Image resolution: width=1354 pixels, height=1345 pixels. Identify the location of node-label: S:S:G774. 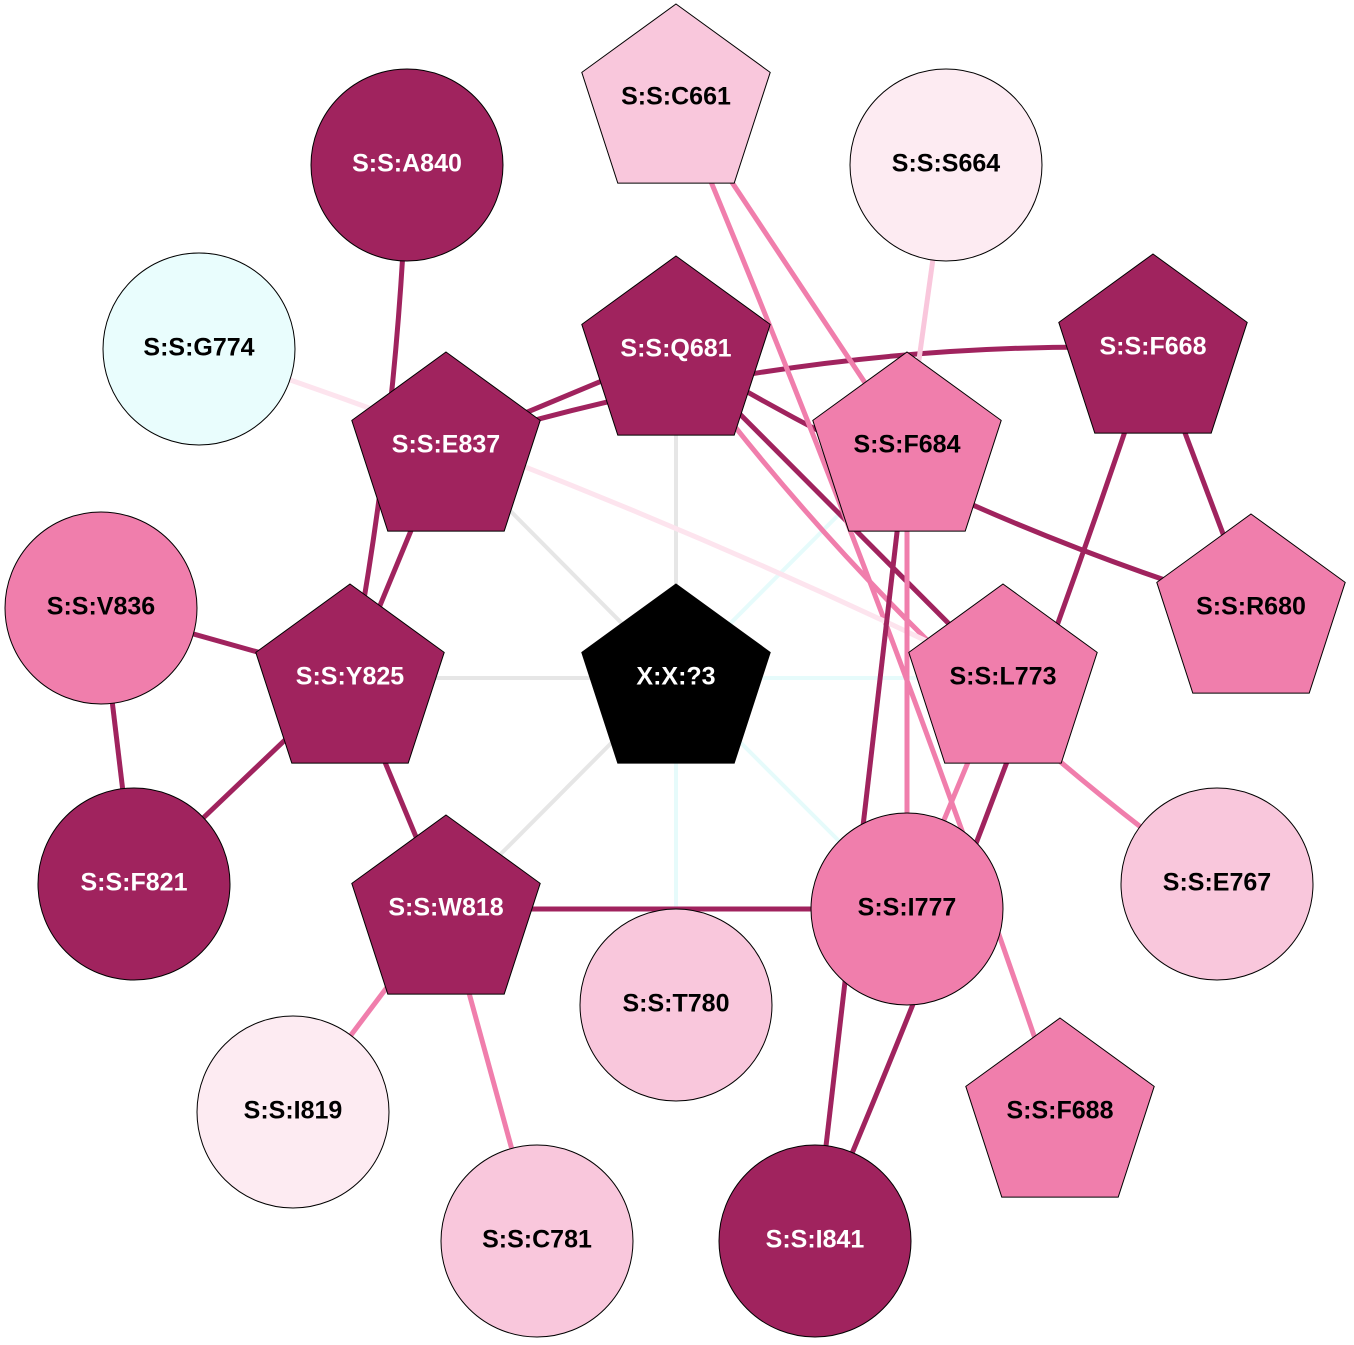
(198, 348).